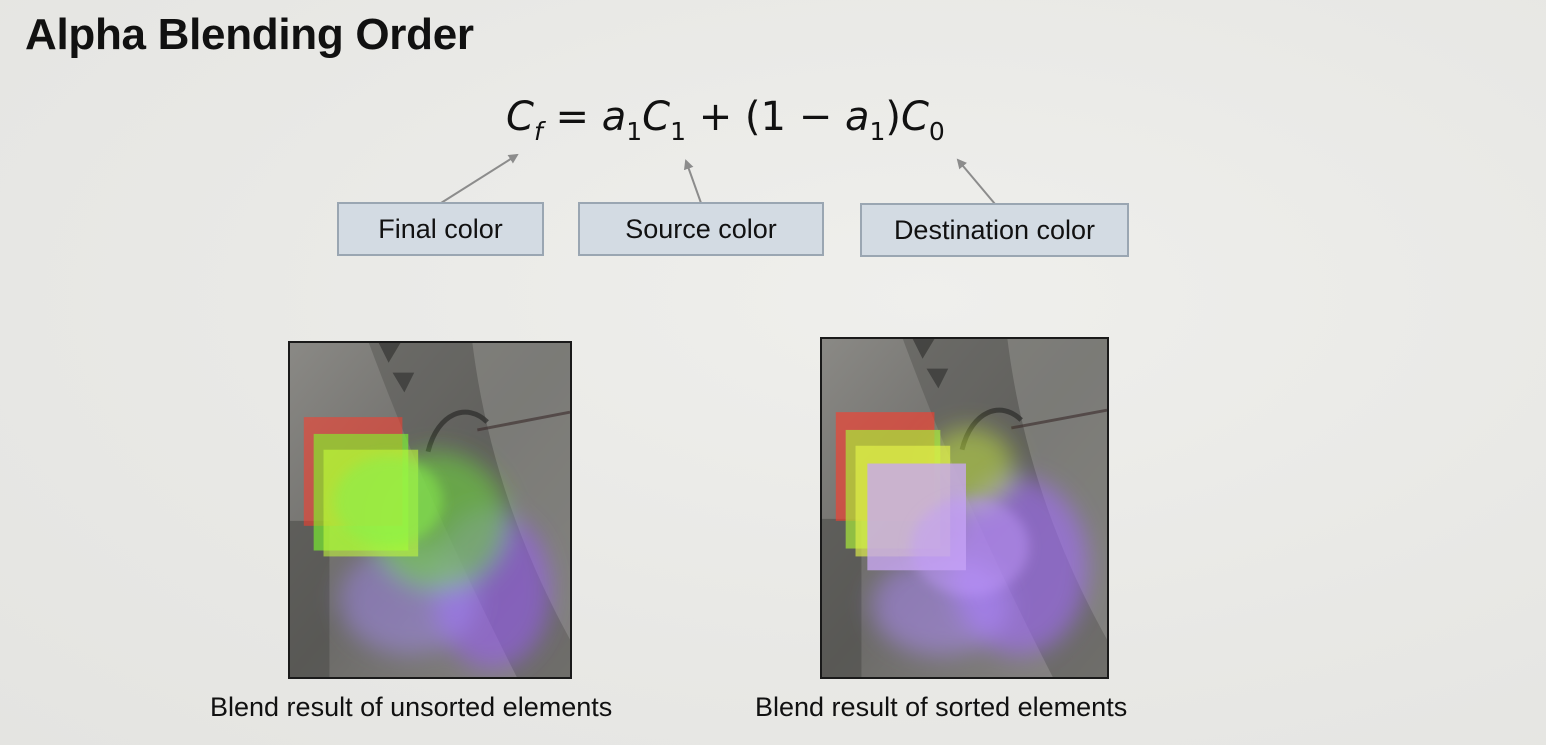  I want to click on final-color-label: Final color, so click(440, 229).